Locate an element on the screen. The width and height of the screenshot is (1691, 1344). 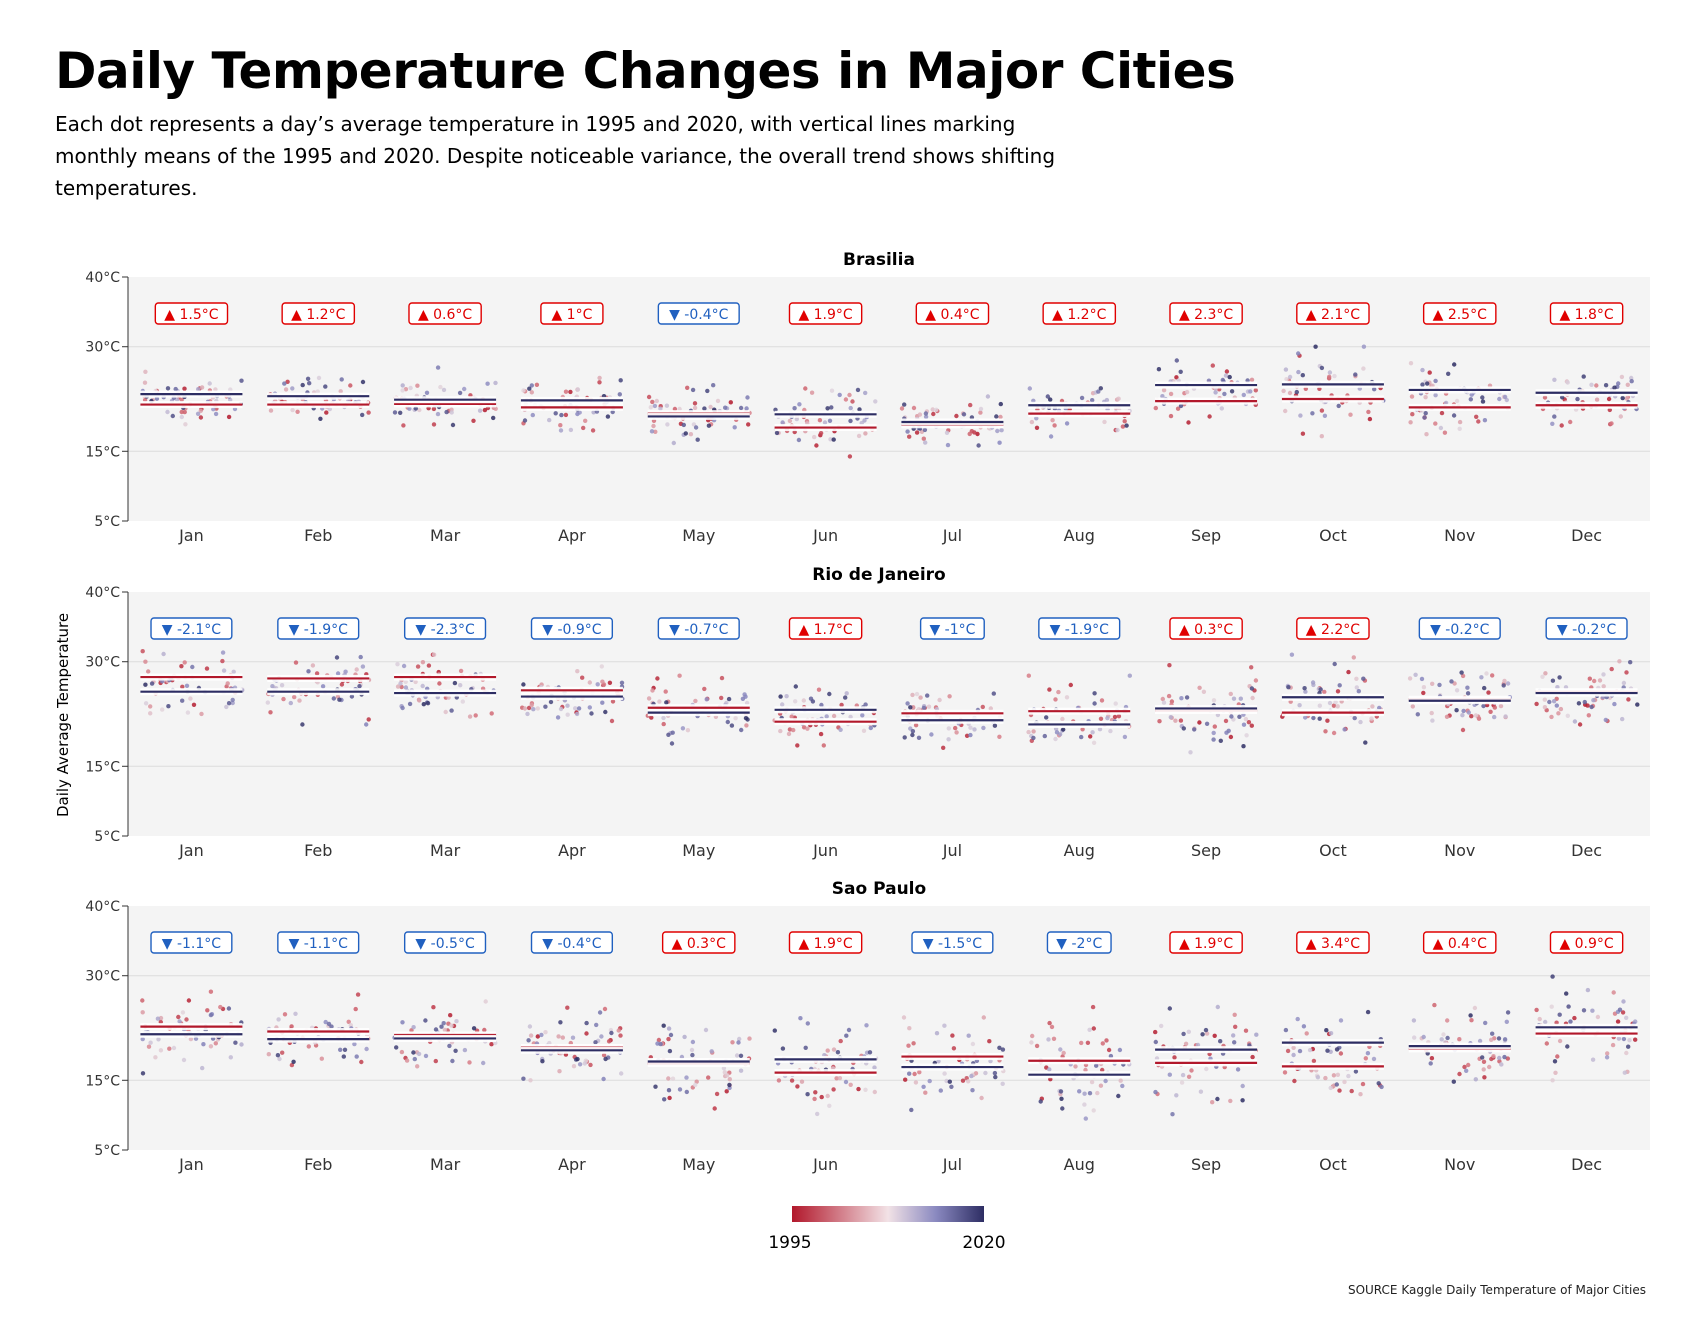
month-group-dec: ▲ 1.8°C Dec is located at coordinates (1587, 423).